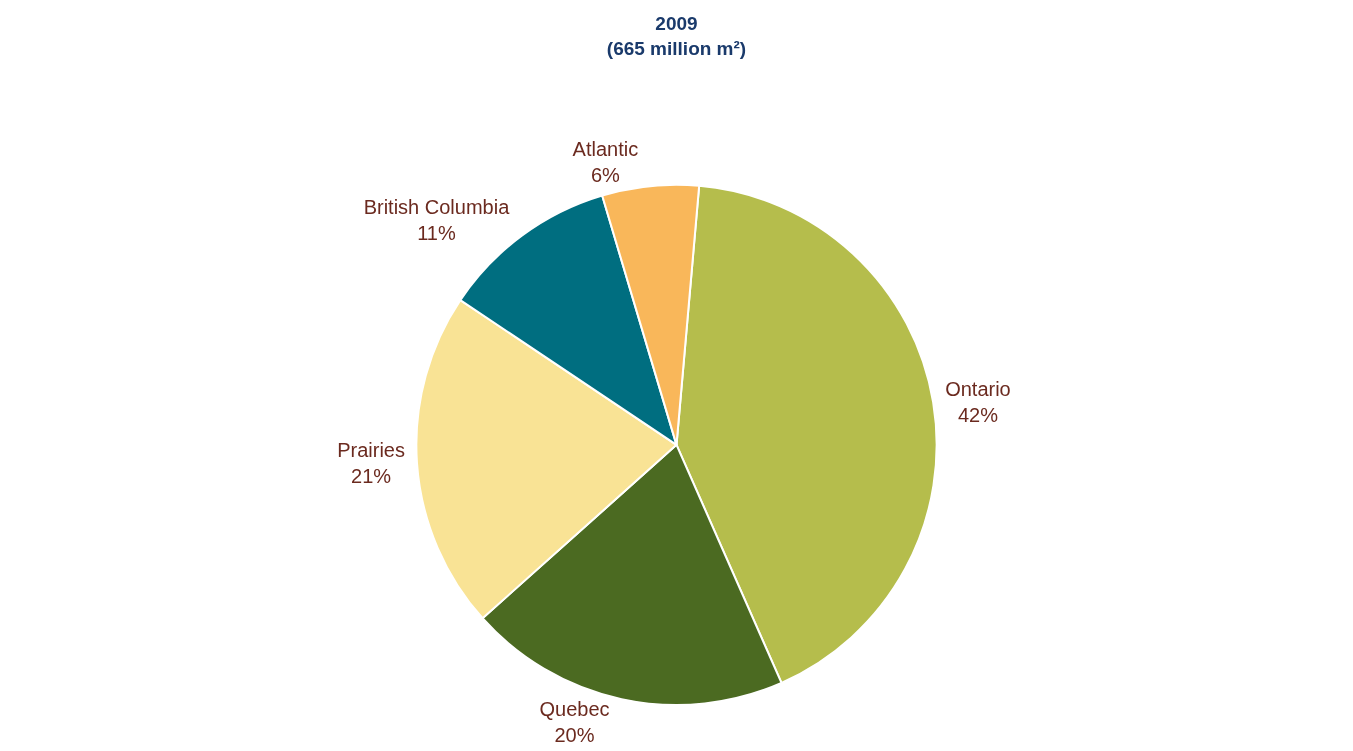  I want to click on data-label: 6%, so click(605, 175).